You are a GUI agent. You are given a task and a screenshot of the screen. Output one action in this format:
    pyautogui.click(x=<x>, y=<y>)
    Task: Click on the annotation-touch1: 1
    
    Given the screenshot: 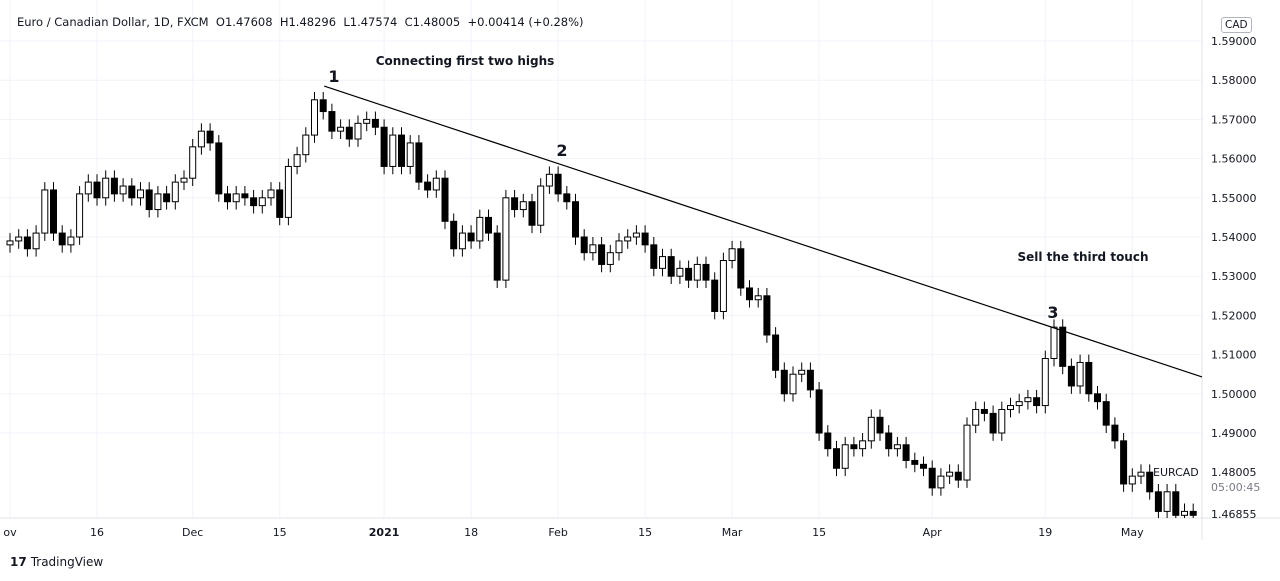 What is the action you would take?
    pyautogui.click(x=333, y=76)
    